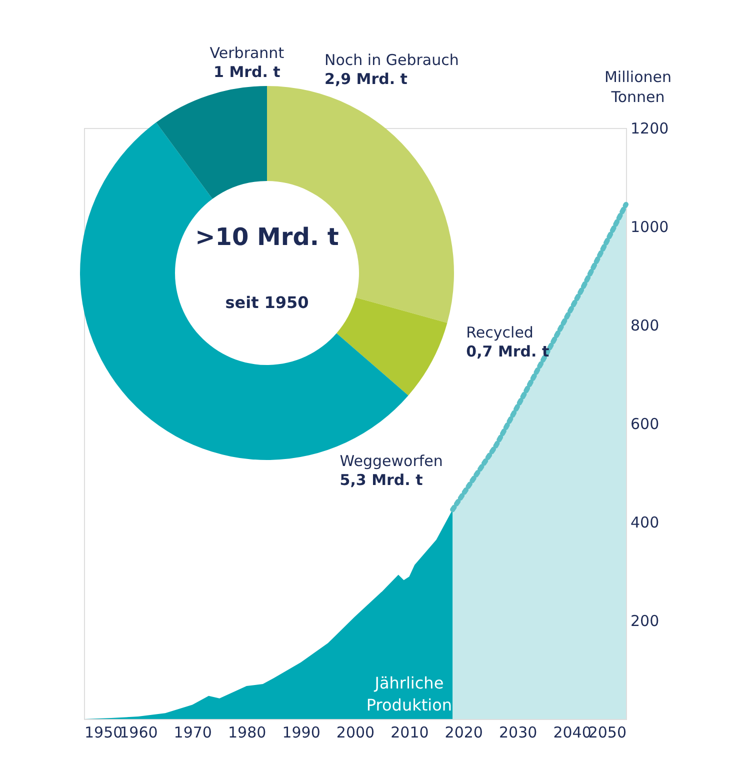 This screenshot has height=771, width=730. I want to click on y-tick-label: 800, so click(645, 325).